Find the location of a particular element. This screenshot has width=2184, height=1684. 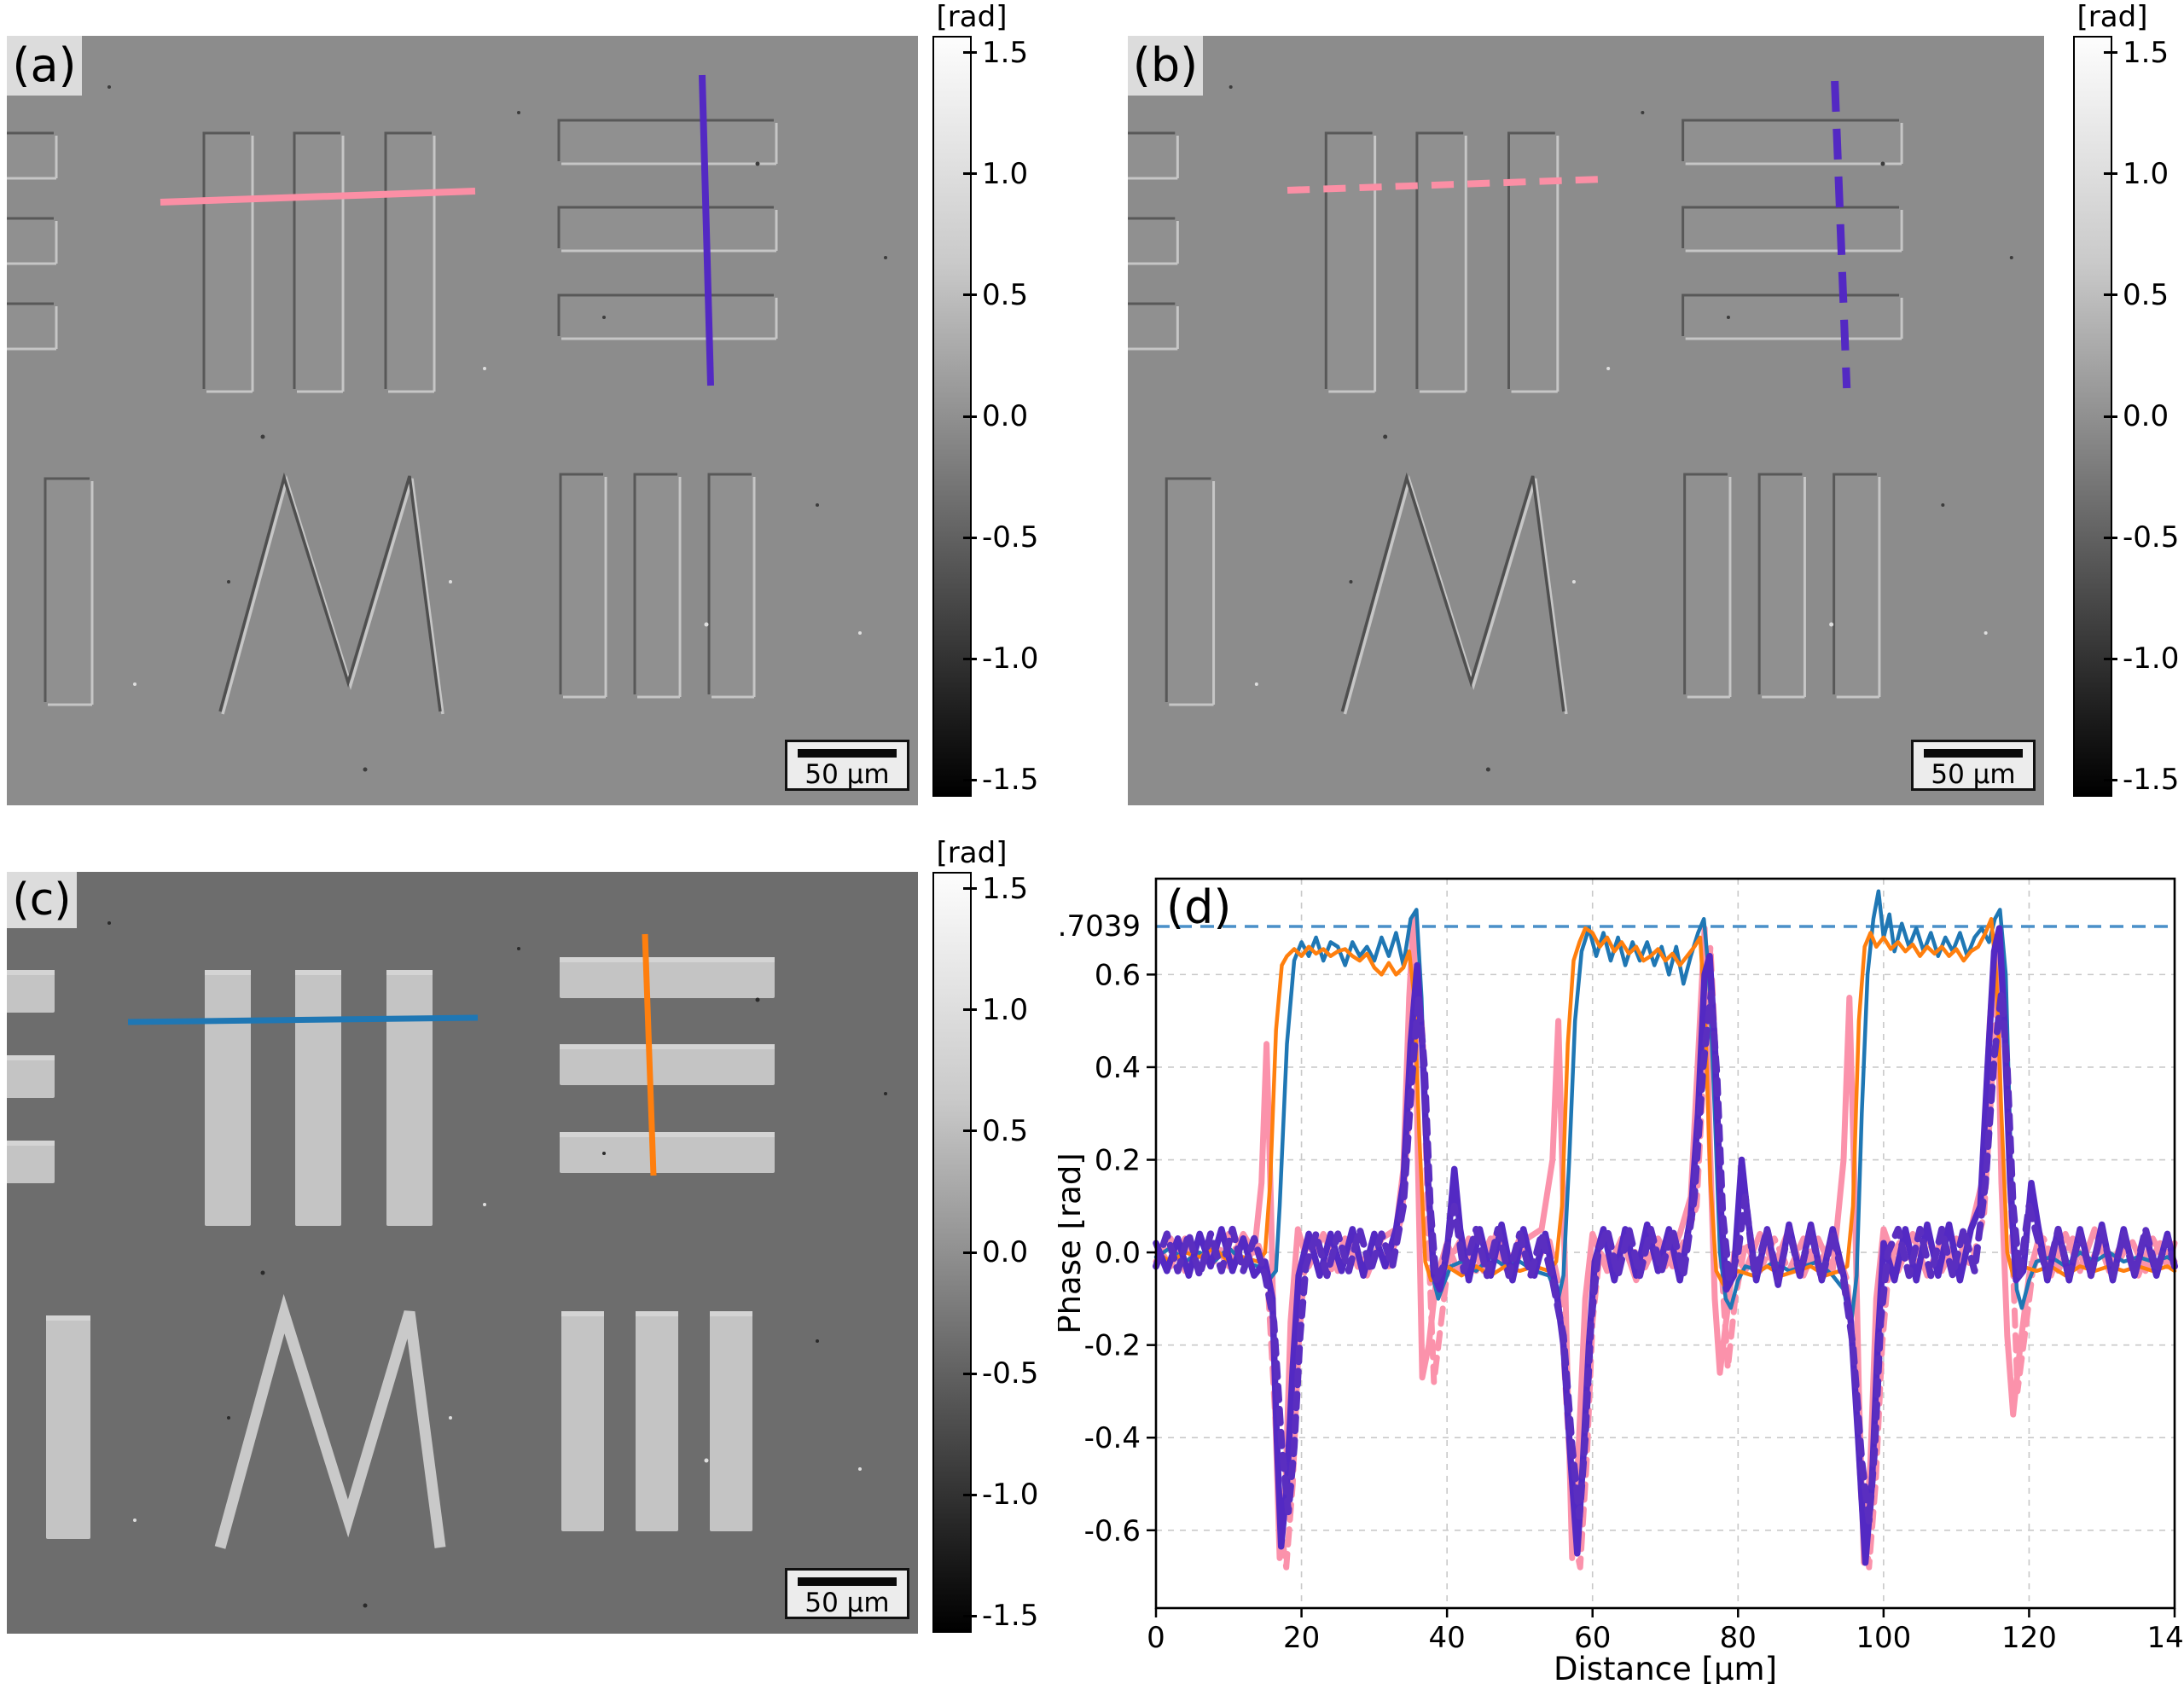

colorbar-tick-label: -1.0 is located at coordinates (1010, 1495).